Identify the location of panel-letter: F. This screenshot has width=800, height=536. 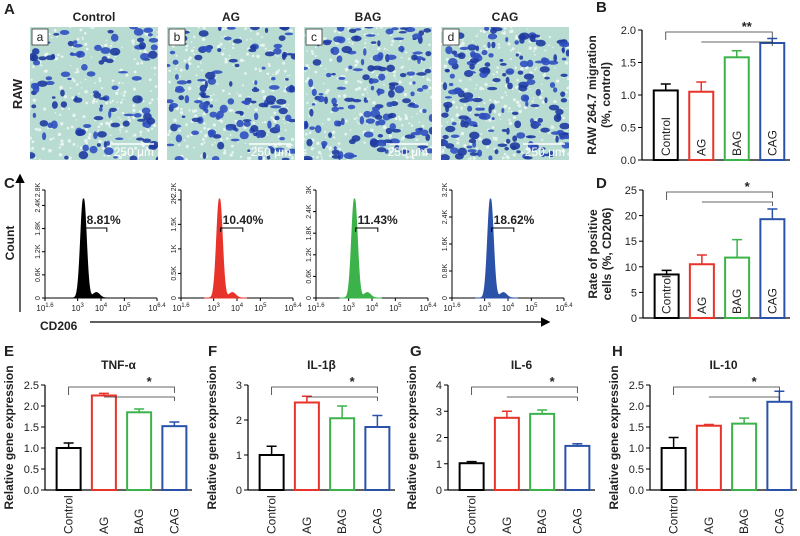
(212, 351).